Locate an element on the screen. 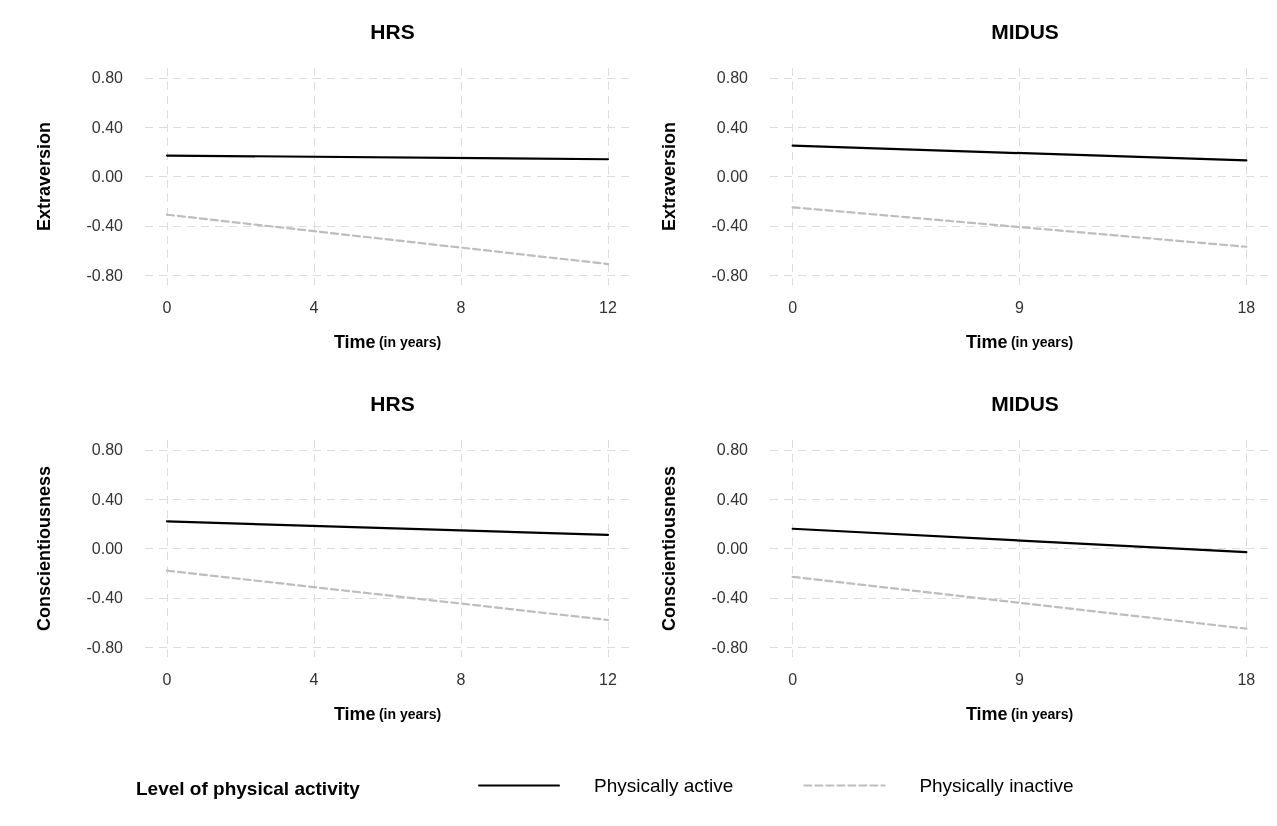 The image size is (1277, 826). legend-label: Physically inactive is located at coordinates (996, 785).